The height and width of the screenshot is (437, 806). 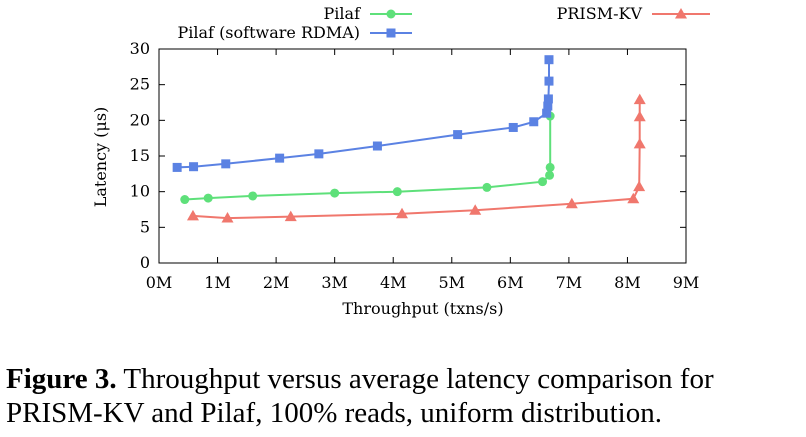 What do you see at coordinates (368, 13) in the screenshot?
I see `legend-entry: Pilaf` at bounding box center [368, 13].